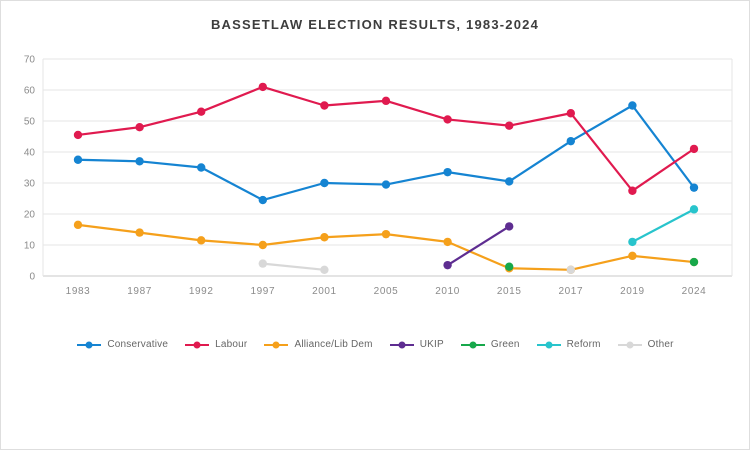 The image size is (750, 450). Describe the element at coordinates (138, 344) in the screenshot. I see `legend-label: Conservative` at that location.